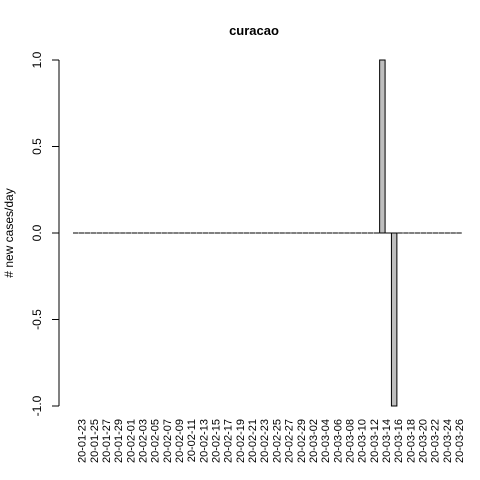 The width and height of the screenshot is (480, 480). I want to click on x-tick-label: 20-03-18, so click(411, 441).